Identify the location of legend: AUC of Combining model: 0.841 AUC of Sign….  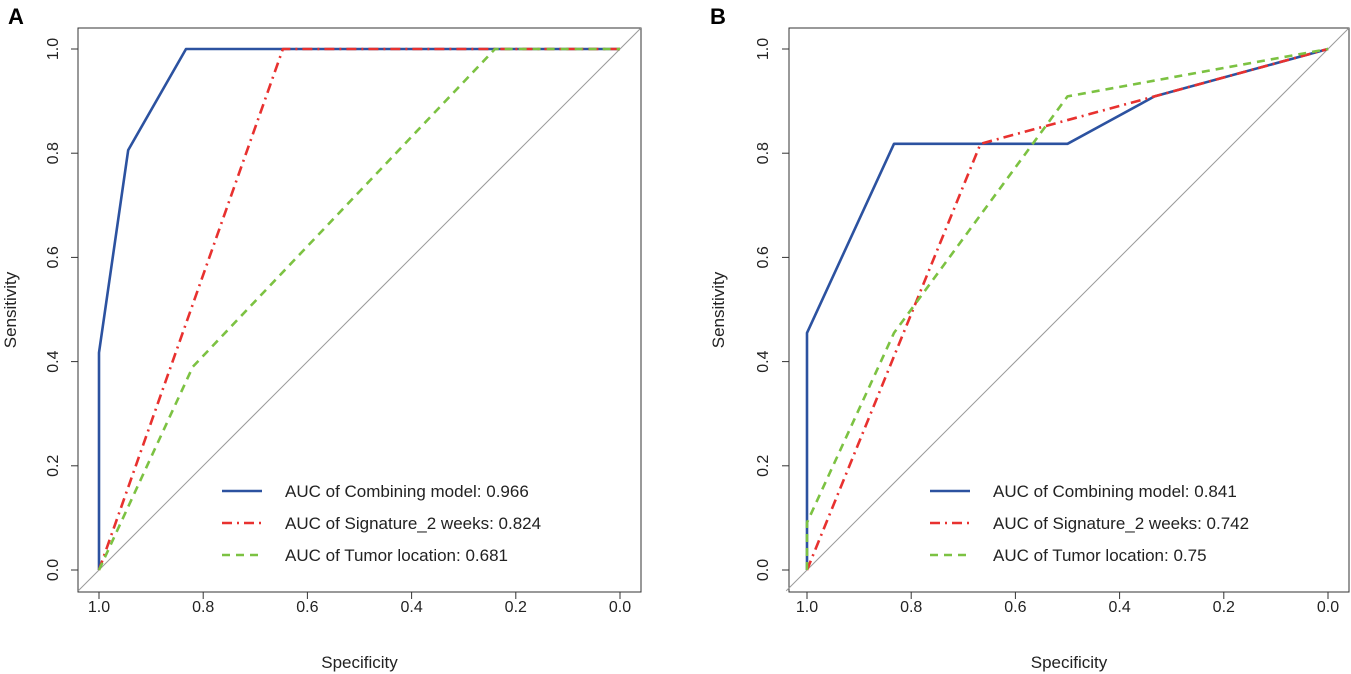
(1089, 523).